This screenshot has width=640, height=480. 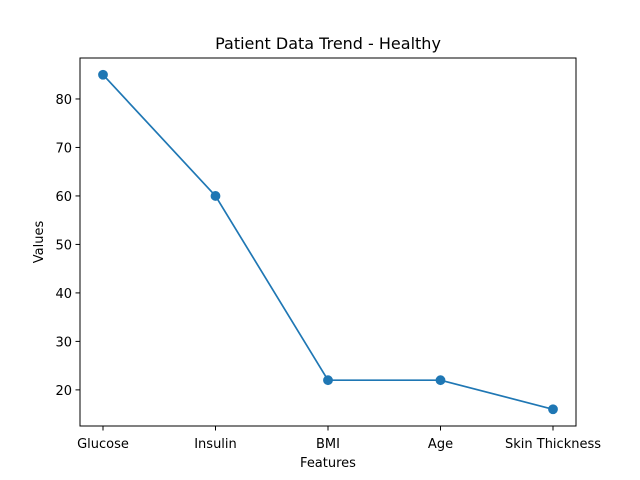 I want to click on x-tick-label: Insulin, so click(x=215, y=444).